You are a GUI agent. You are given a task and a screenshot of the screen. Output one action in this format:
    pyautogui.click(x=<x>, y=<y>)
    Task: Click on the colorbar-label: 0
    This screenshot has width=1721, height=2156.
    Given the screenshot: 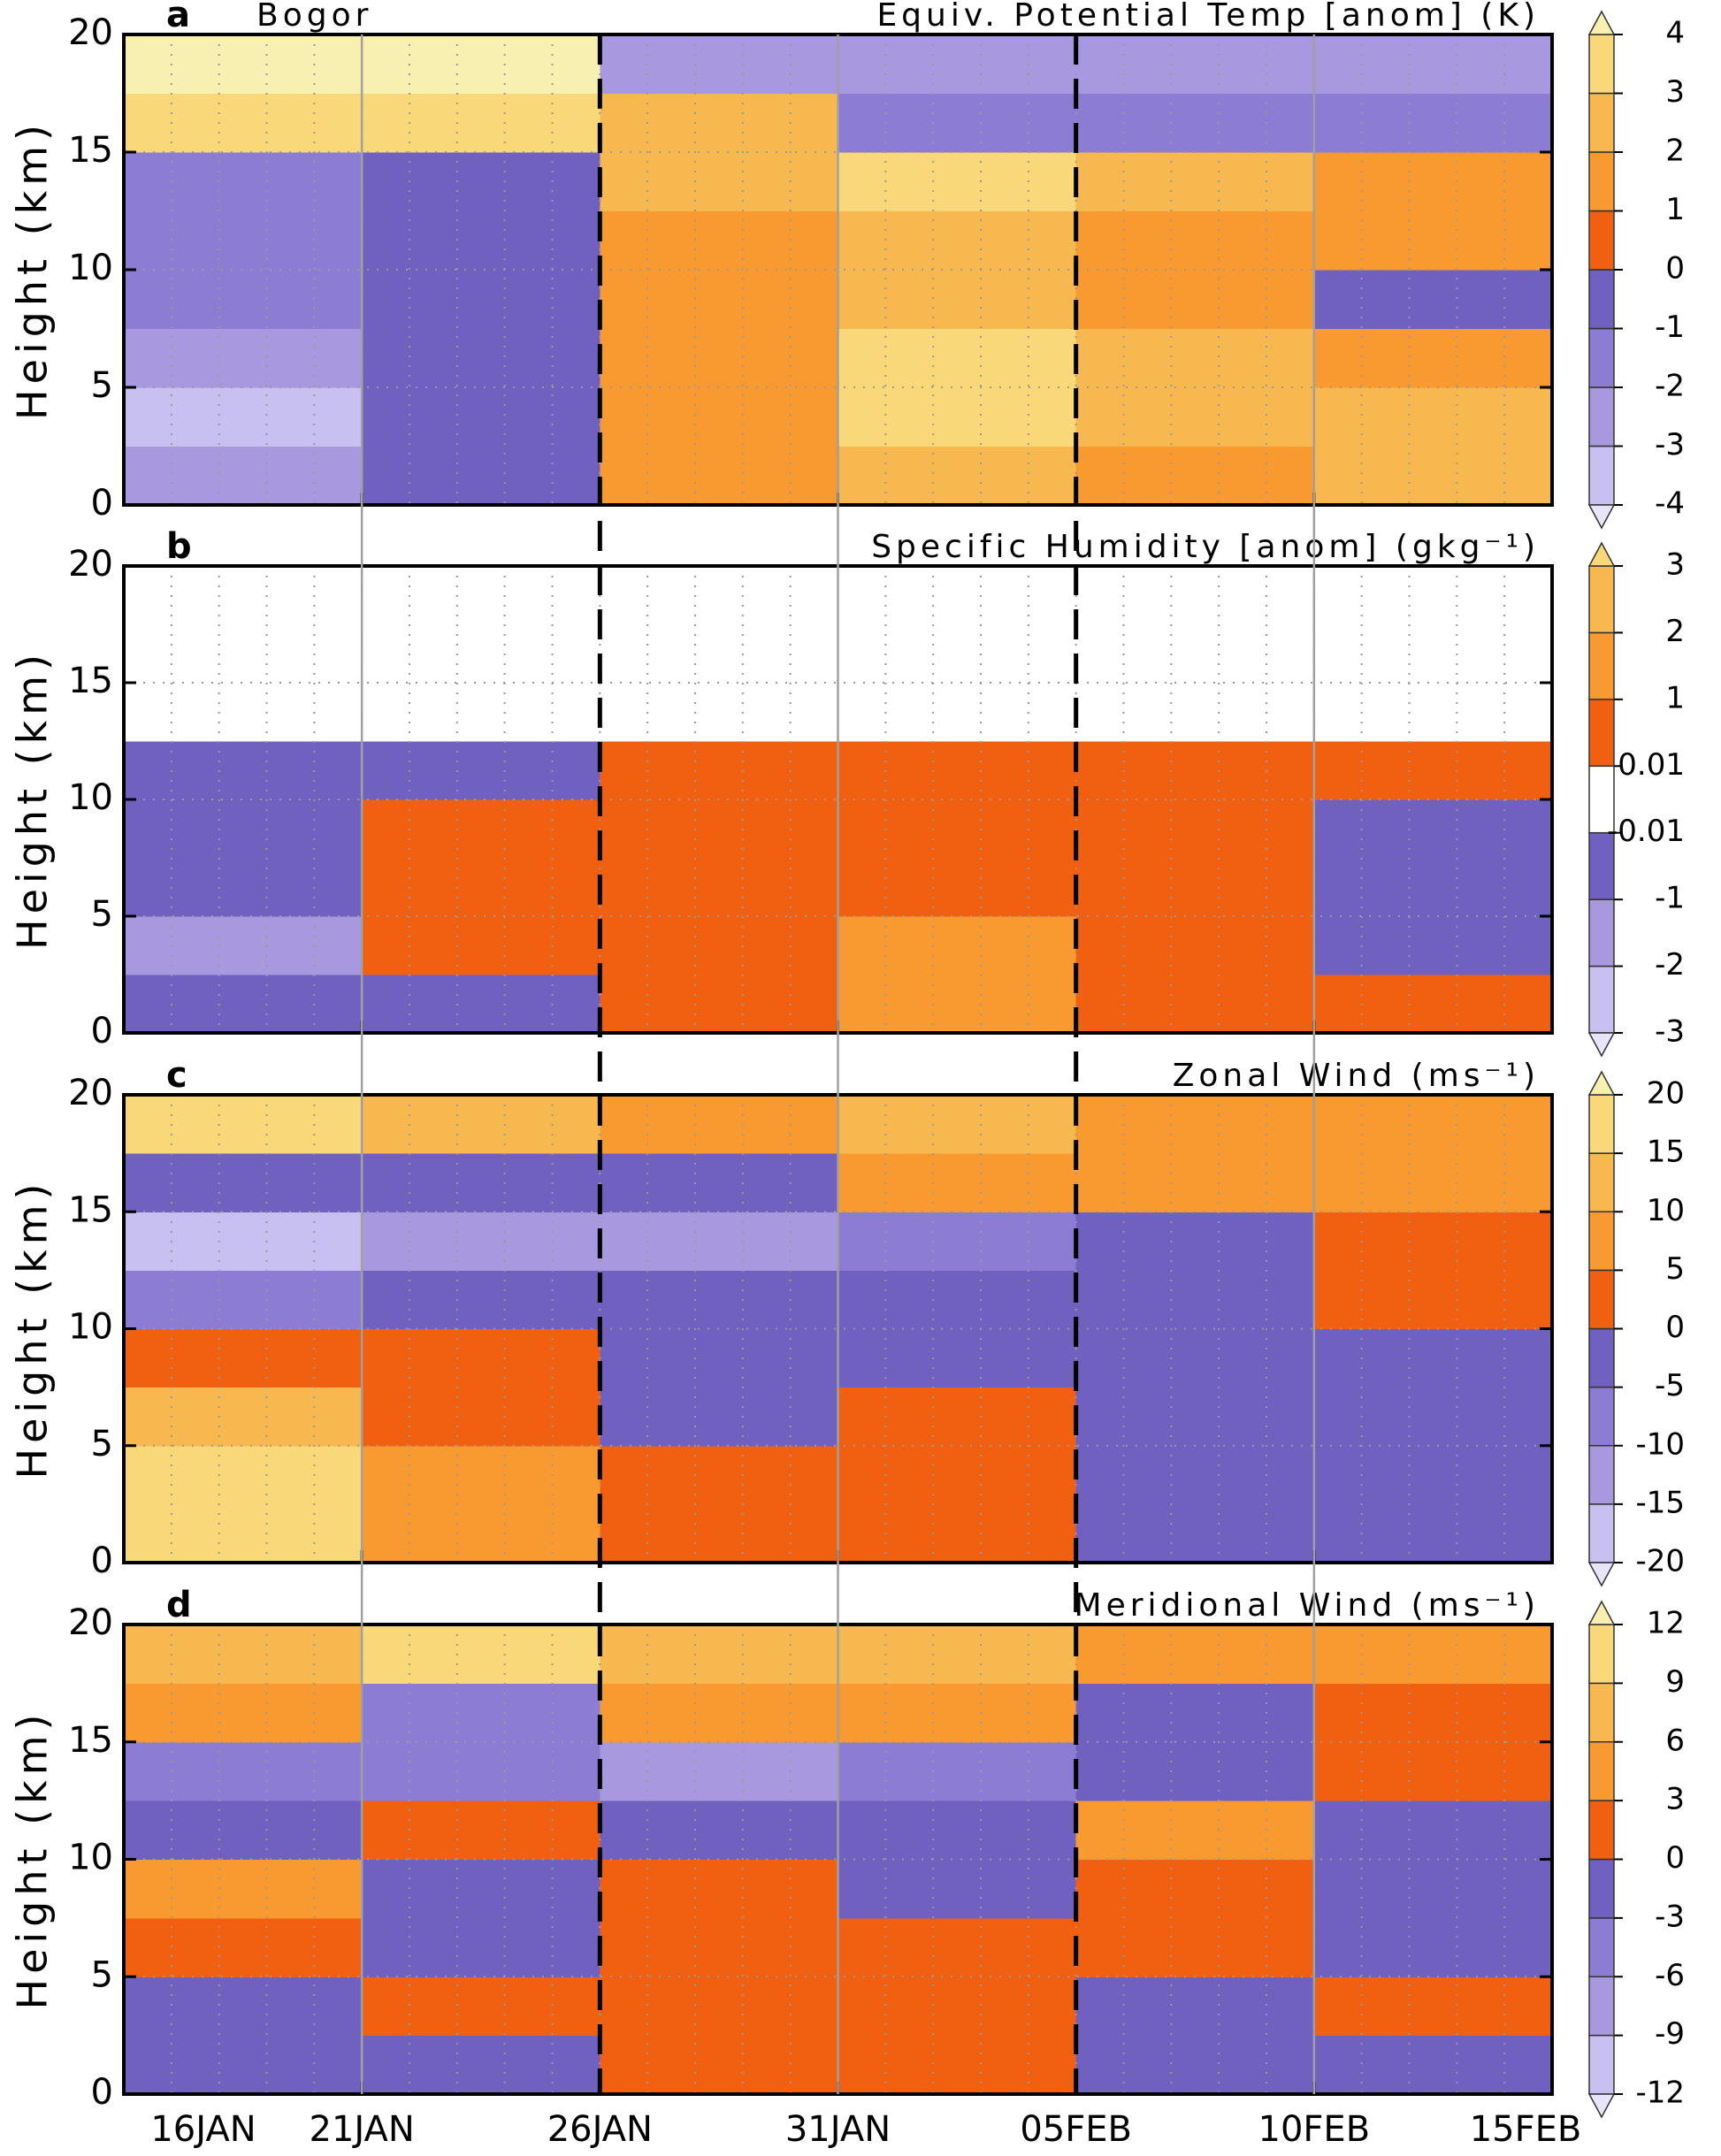 What is the action you would take?
    pyautogui.click(x=1675, y=269)
    